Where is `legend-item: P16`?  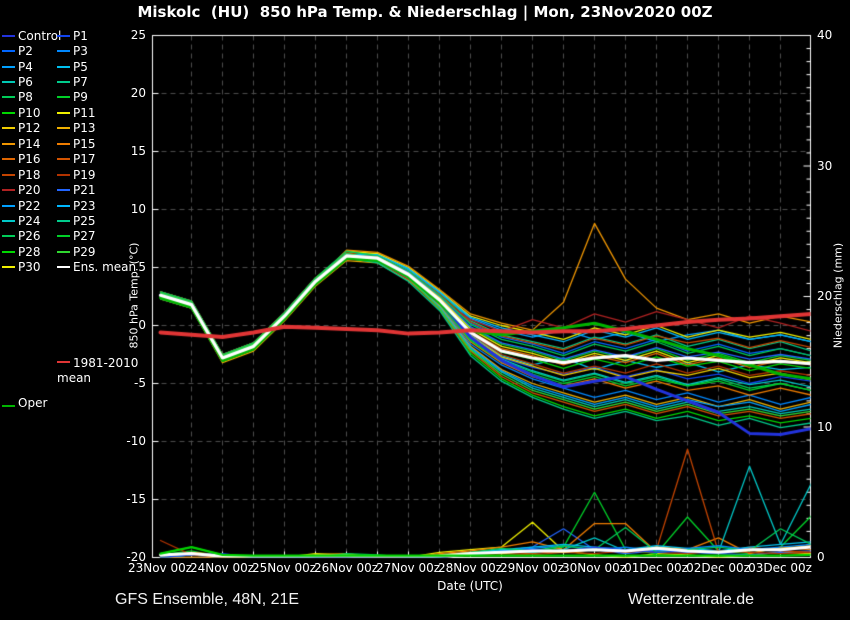 legend-item: P16 is located at coordinates (29, 159).